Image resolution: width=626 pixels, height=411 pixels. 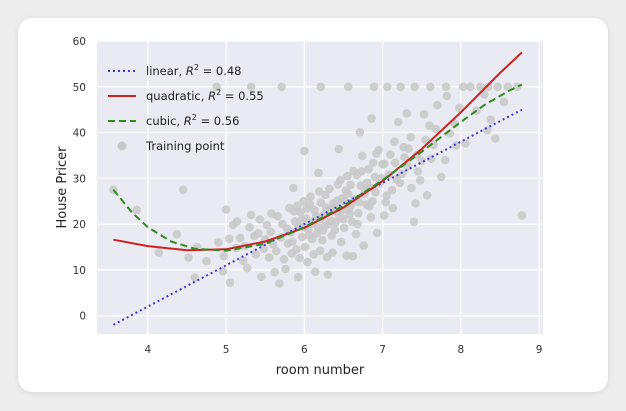 What do you see at coordinates (192, 120) in the screenshot?
I see `legend-label-cubic: cubic, R2 = 0.56` at bounding box center [192, 120].